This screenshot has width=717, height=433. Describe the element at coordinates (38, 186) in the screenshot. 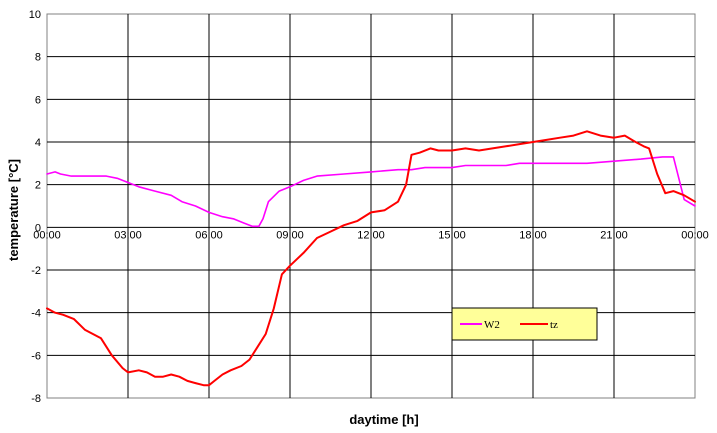

I see `y-tick-label: 2` at that location.